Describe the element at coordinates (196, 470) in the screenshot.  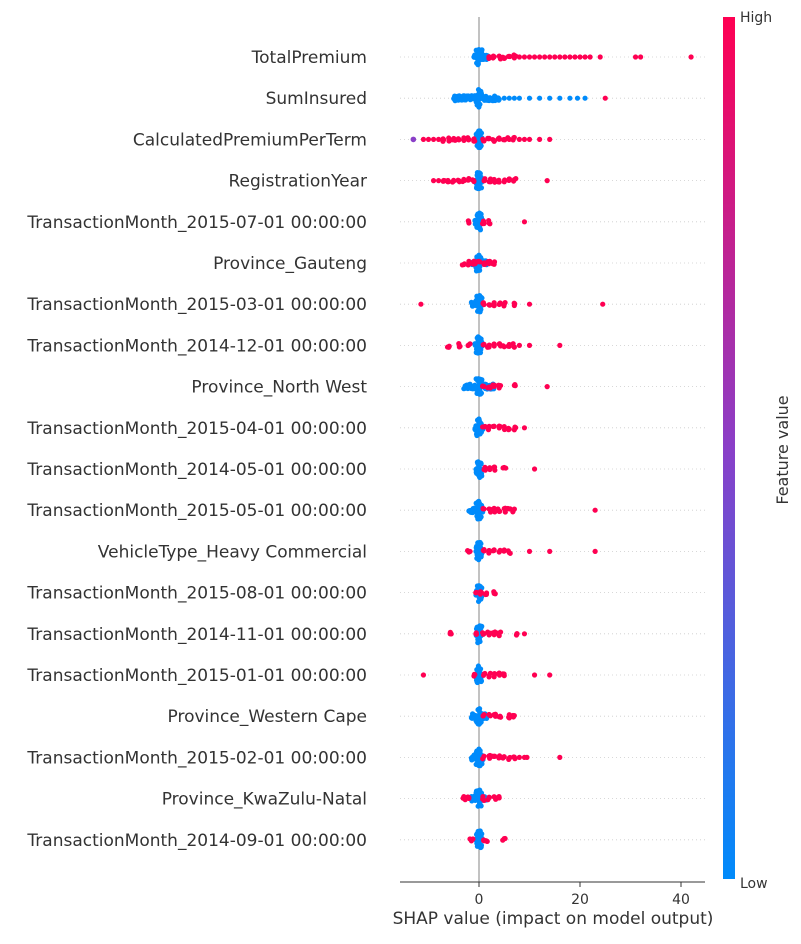
I see `feature-label: TransactionMonth_2014-05-01 00:00:00` at that location.